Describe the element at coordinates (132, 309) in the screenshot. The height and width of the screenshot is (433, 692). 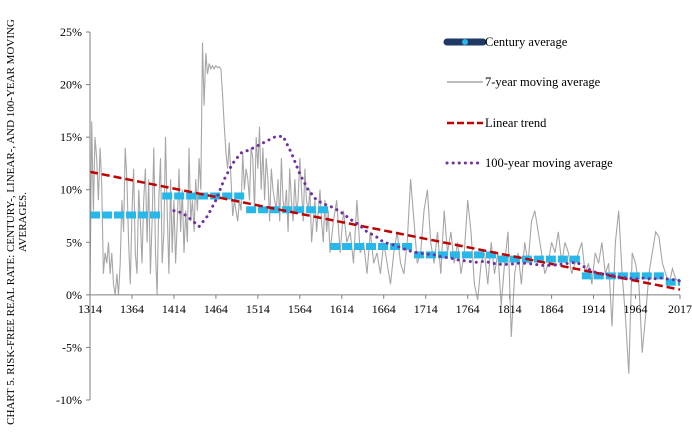
I see `x-tick-label: 1364` at that location.